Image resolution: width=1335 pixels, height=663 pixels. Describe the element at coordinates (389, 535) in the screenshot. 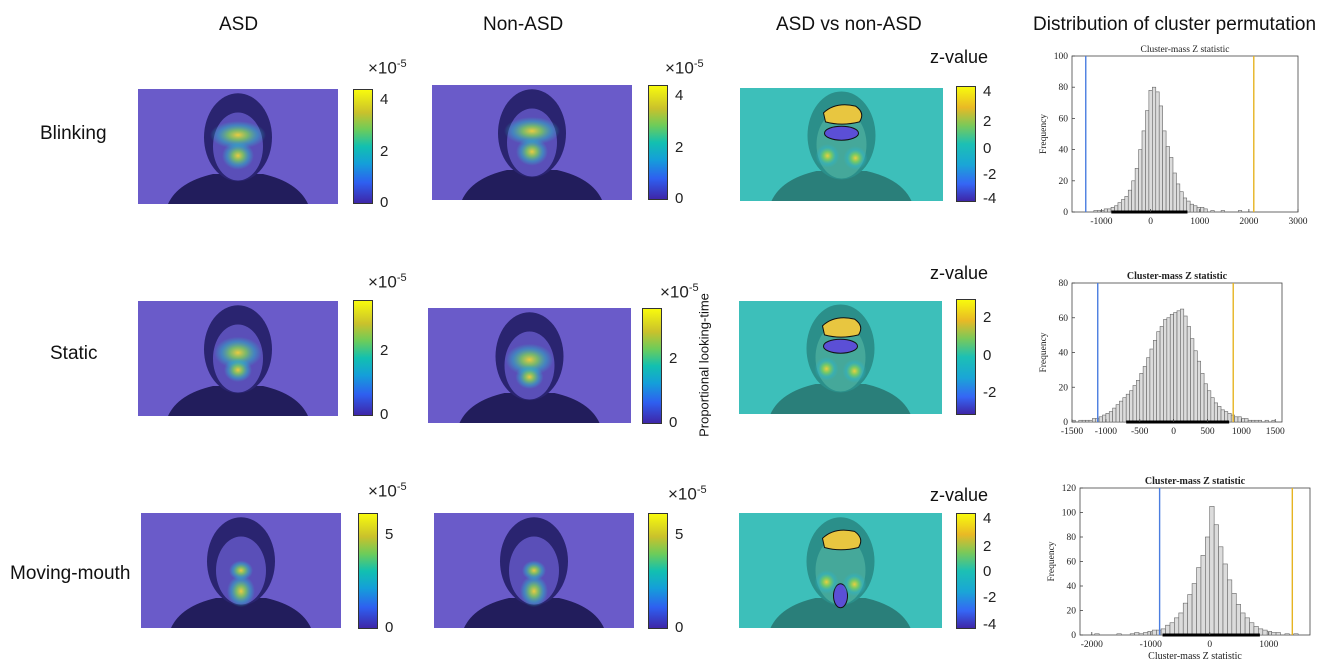

I see `colorbar-tick-label: 5` at that location.